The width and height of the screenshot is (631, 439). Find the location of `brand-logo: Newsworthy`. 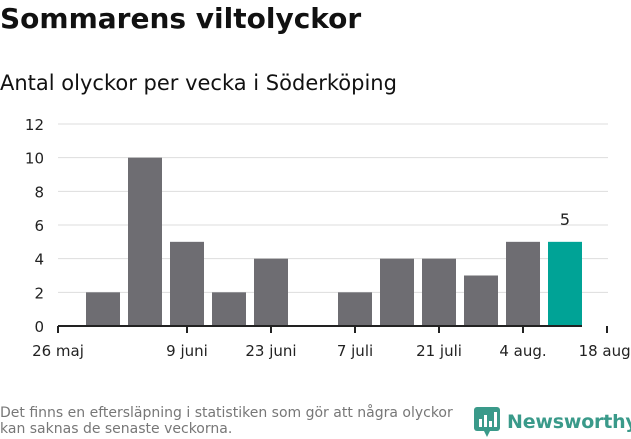

brand-logo: Newsworthy is located at coordinates (552, 422).